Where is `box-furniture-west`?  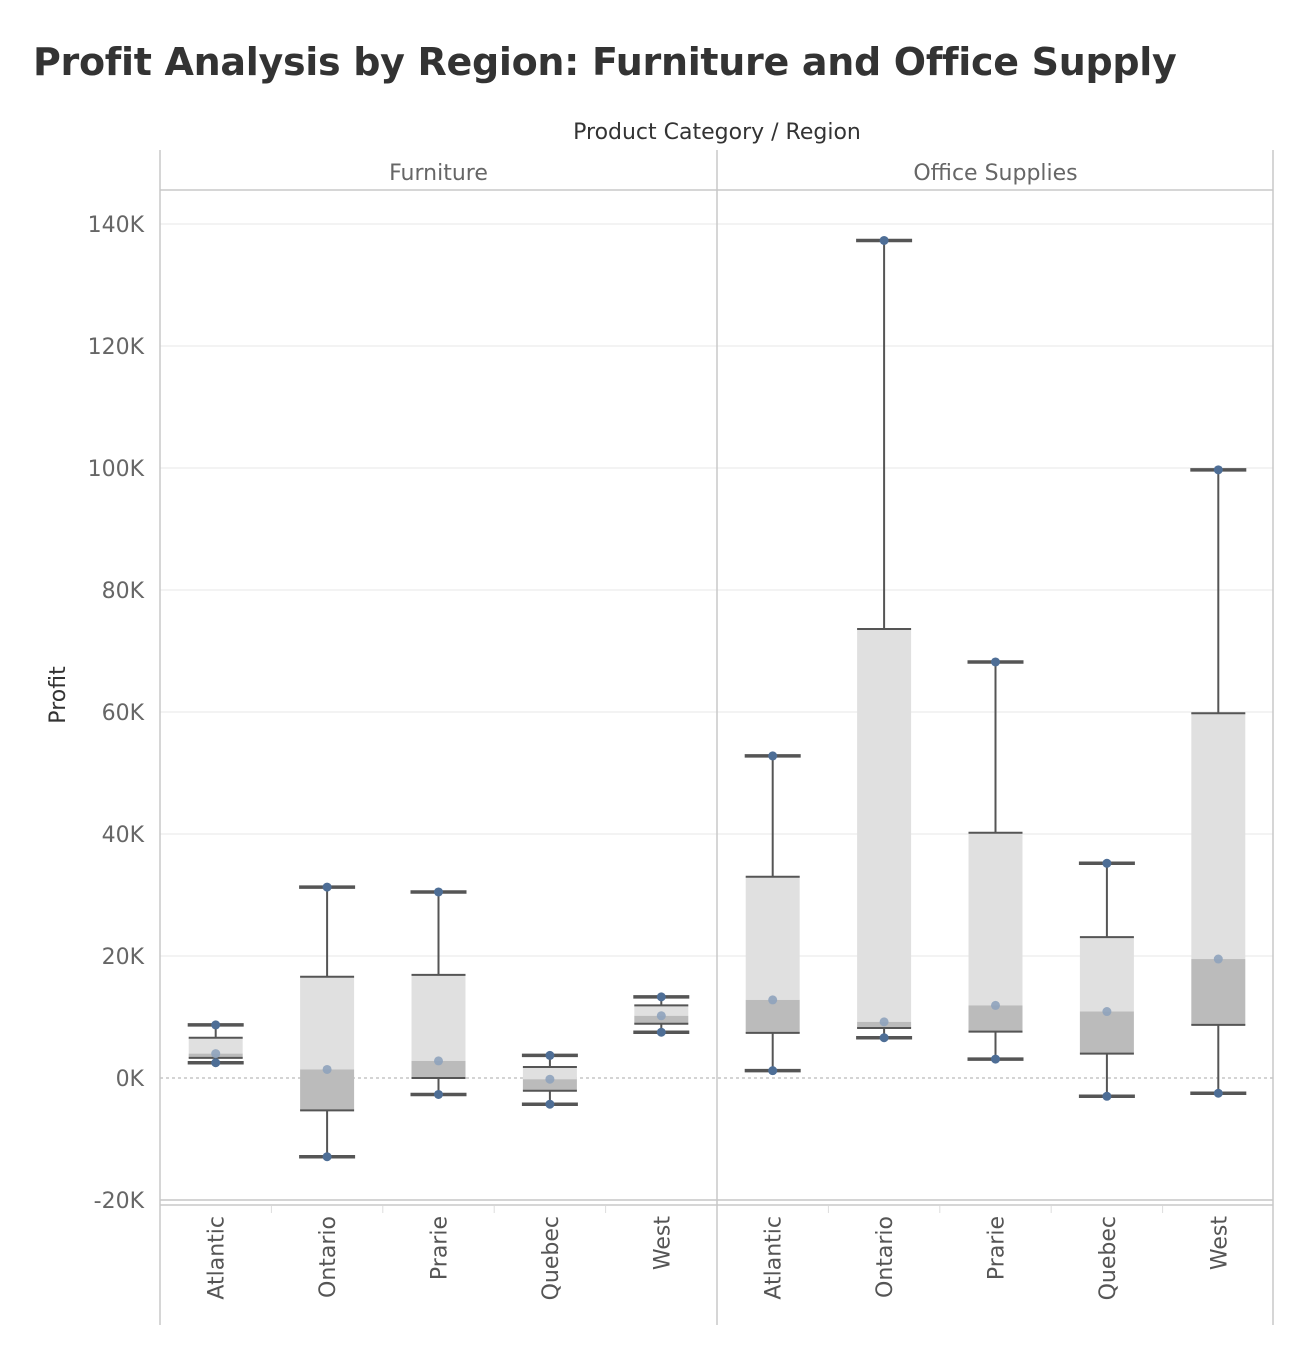
box-furniture-west is located at coordinates (661, 1014).